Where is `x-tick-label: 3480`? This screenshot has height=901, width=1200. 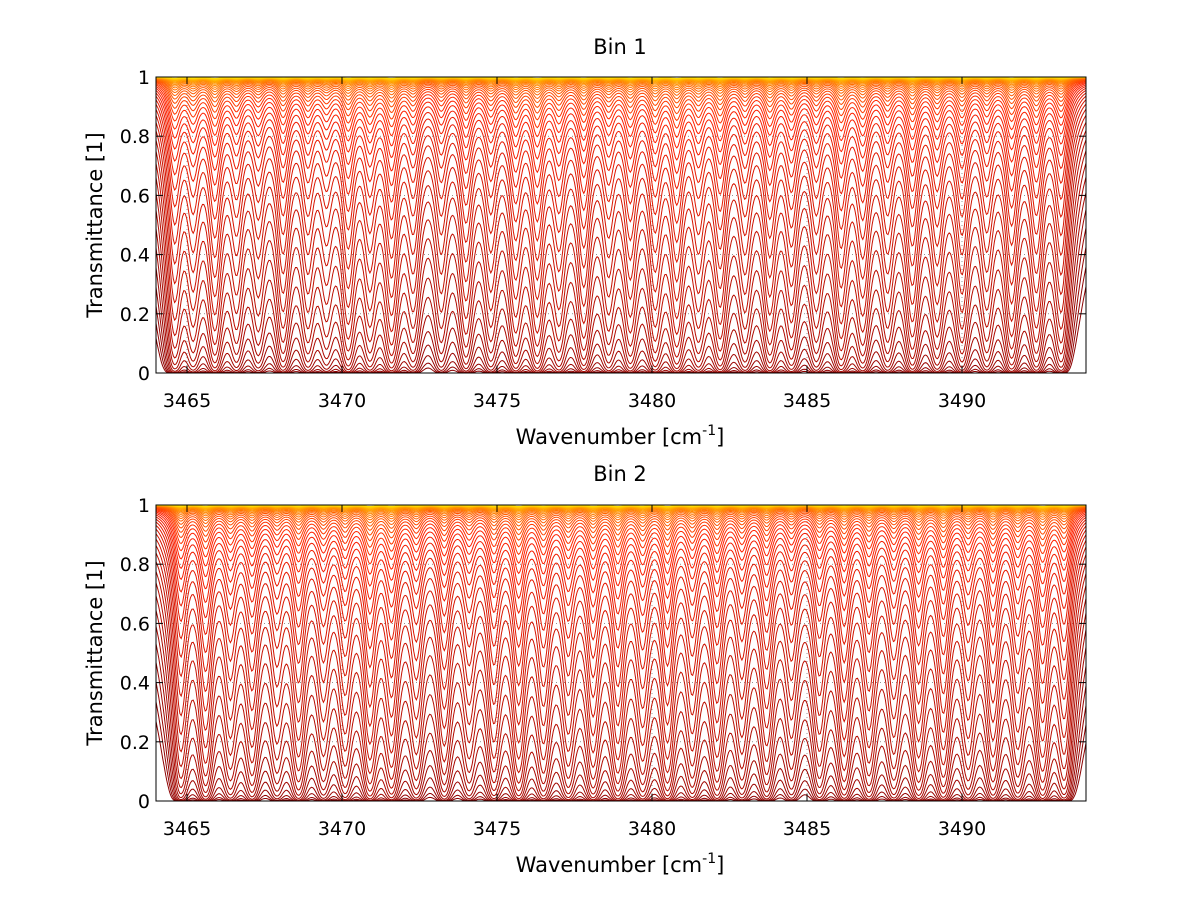
x-tick-label: 3480 is located at coordinates (652, 401).